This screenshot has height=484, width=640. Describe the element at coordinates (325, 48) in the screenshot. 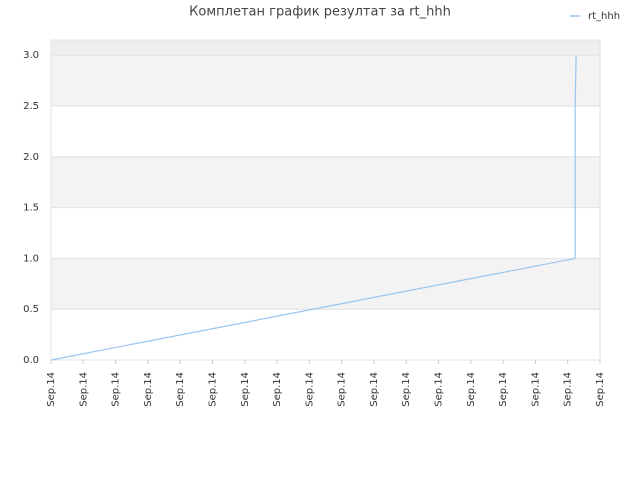

I see `plot-background` at that location.